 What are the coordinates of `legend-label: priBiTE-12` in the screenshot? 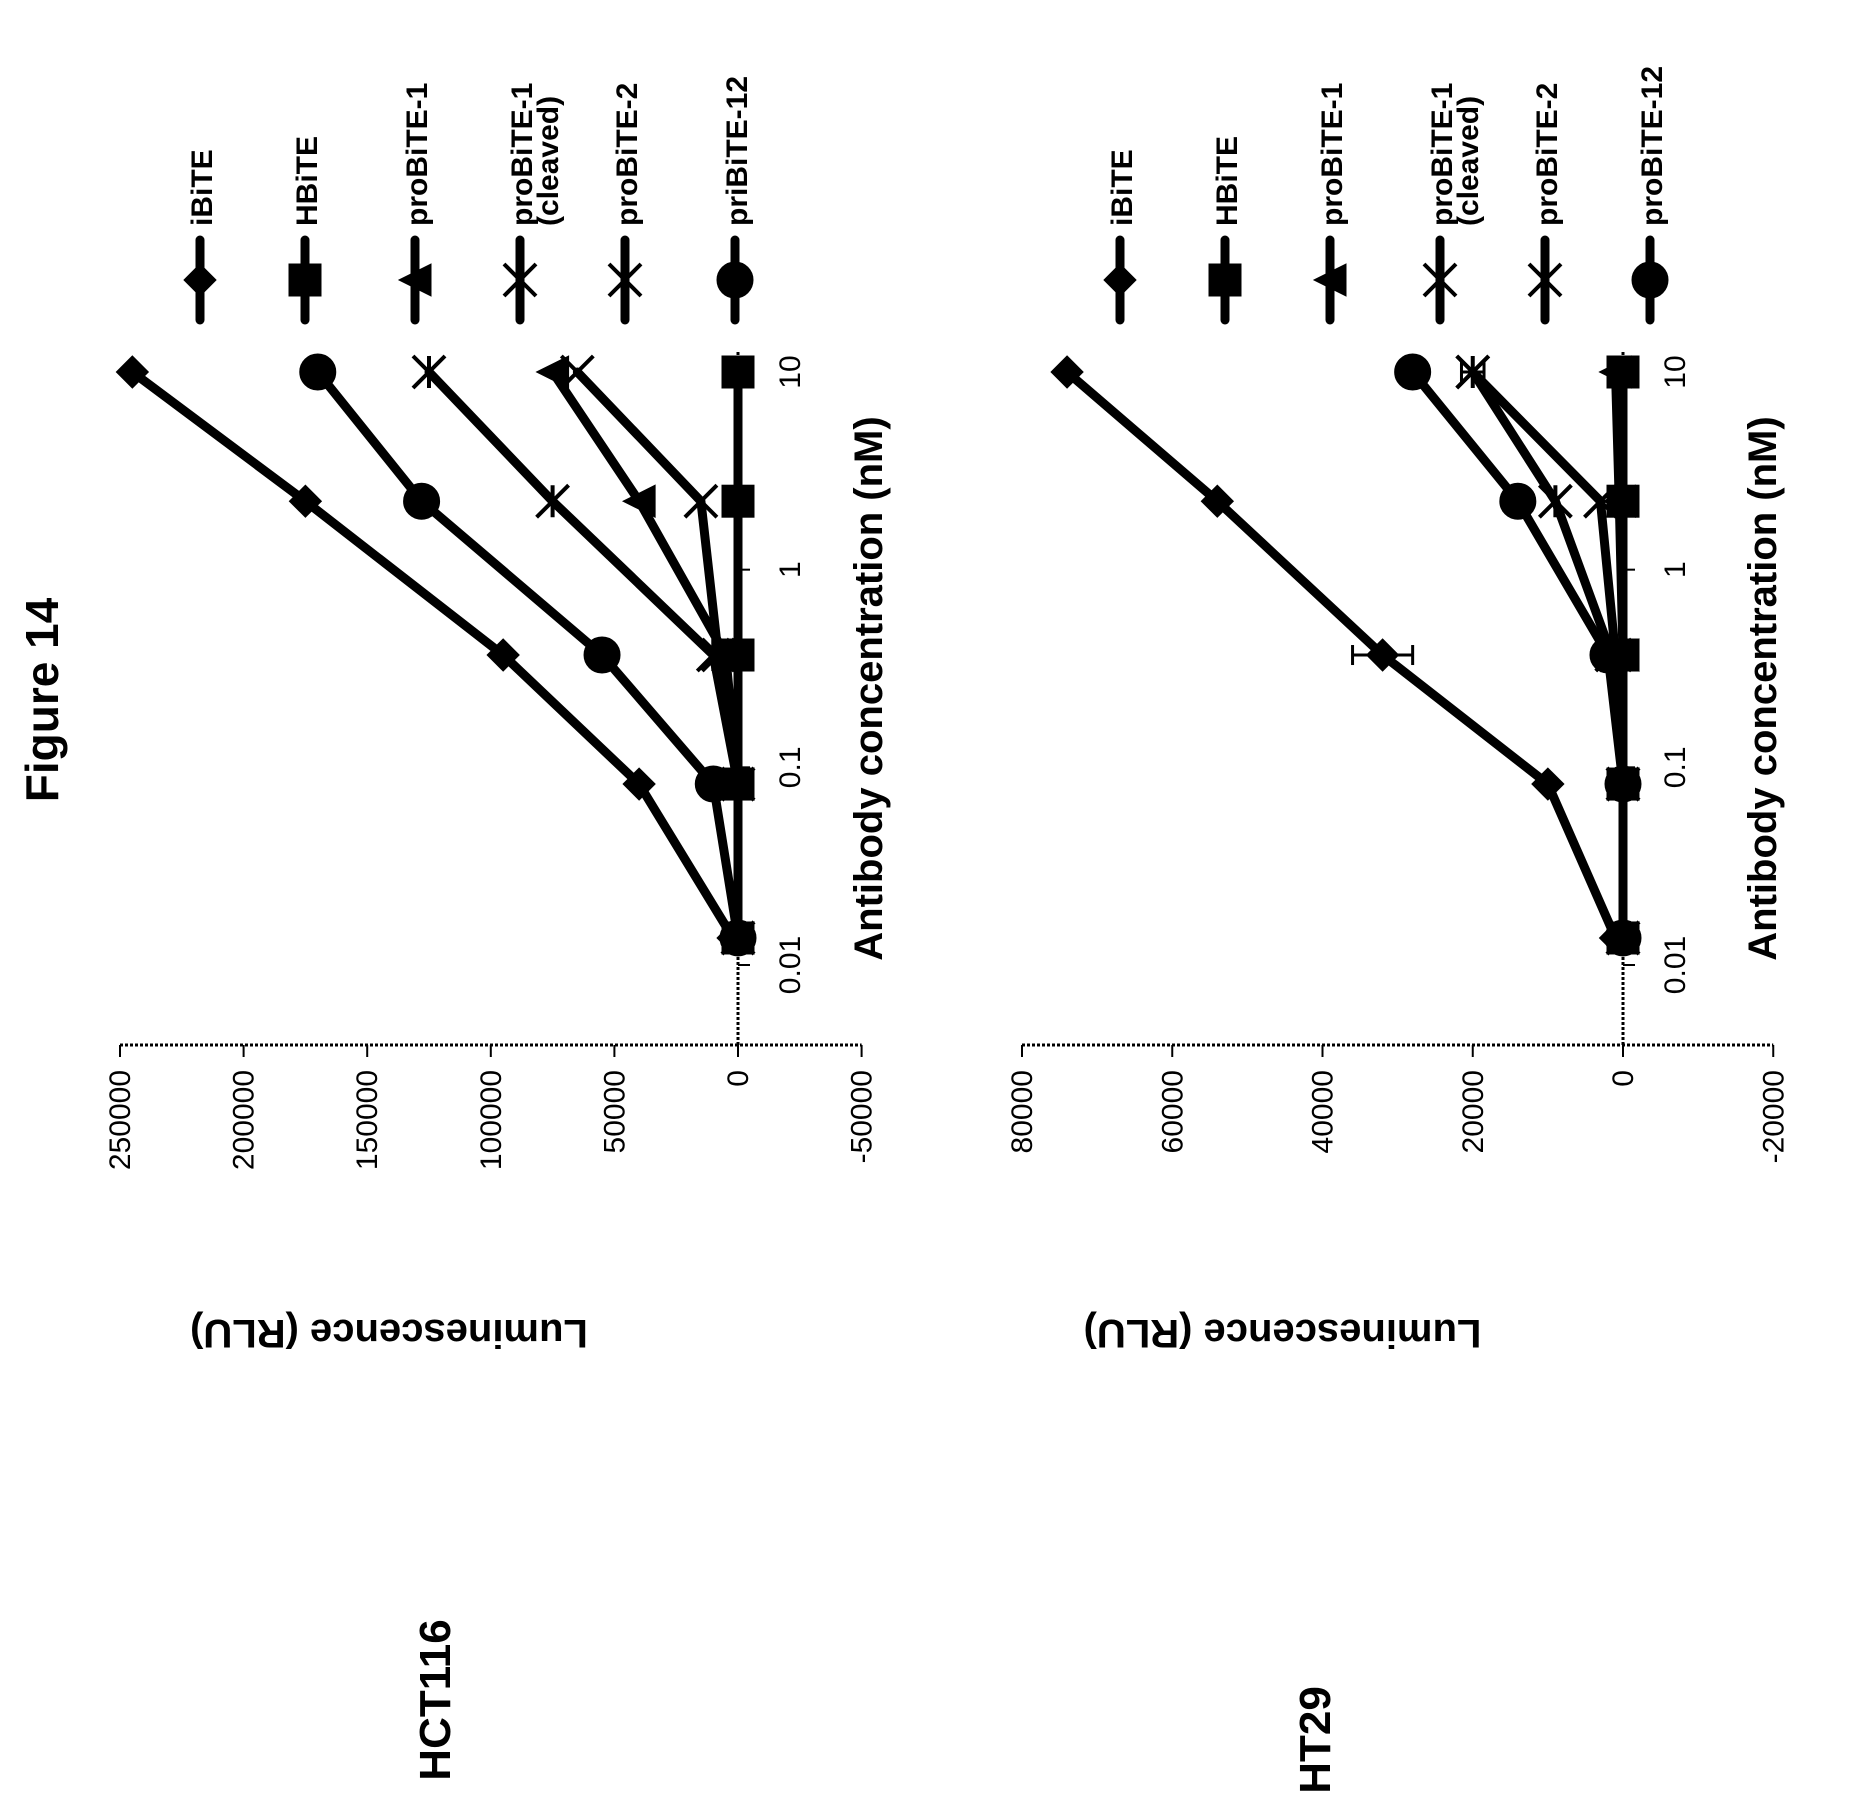 It's located at (737, 151).